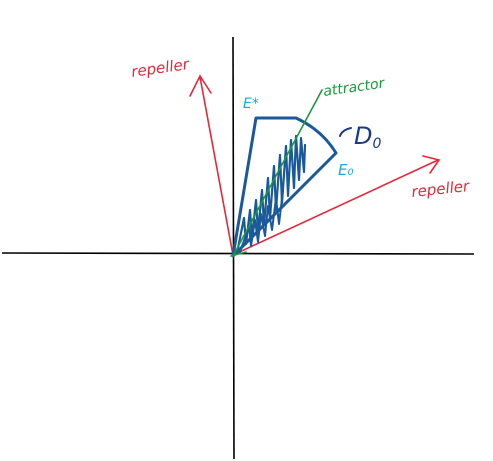 The image size is (493, 461). I want to click on repeller-arrow-right, so click(336, 205).